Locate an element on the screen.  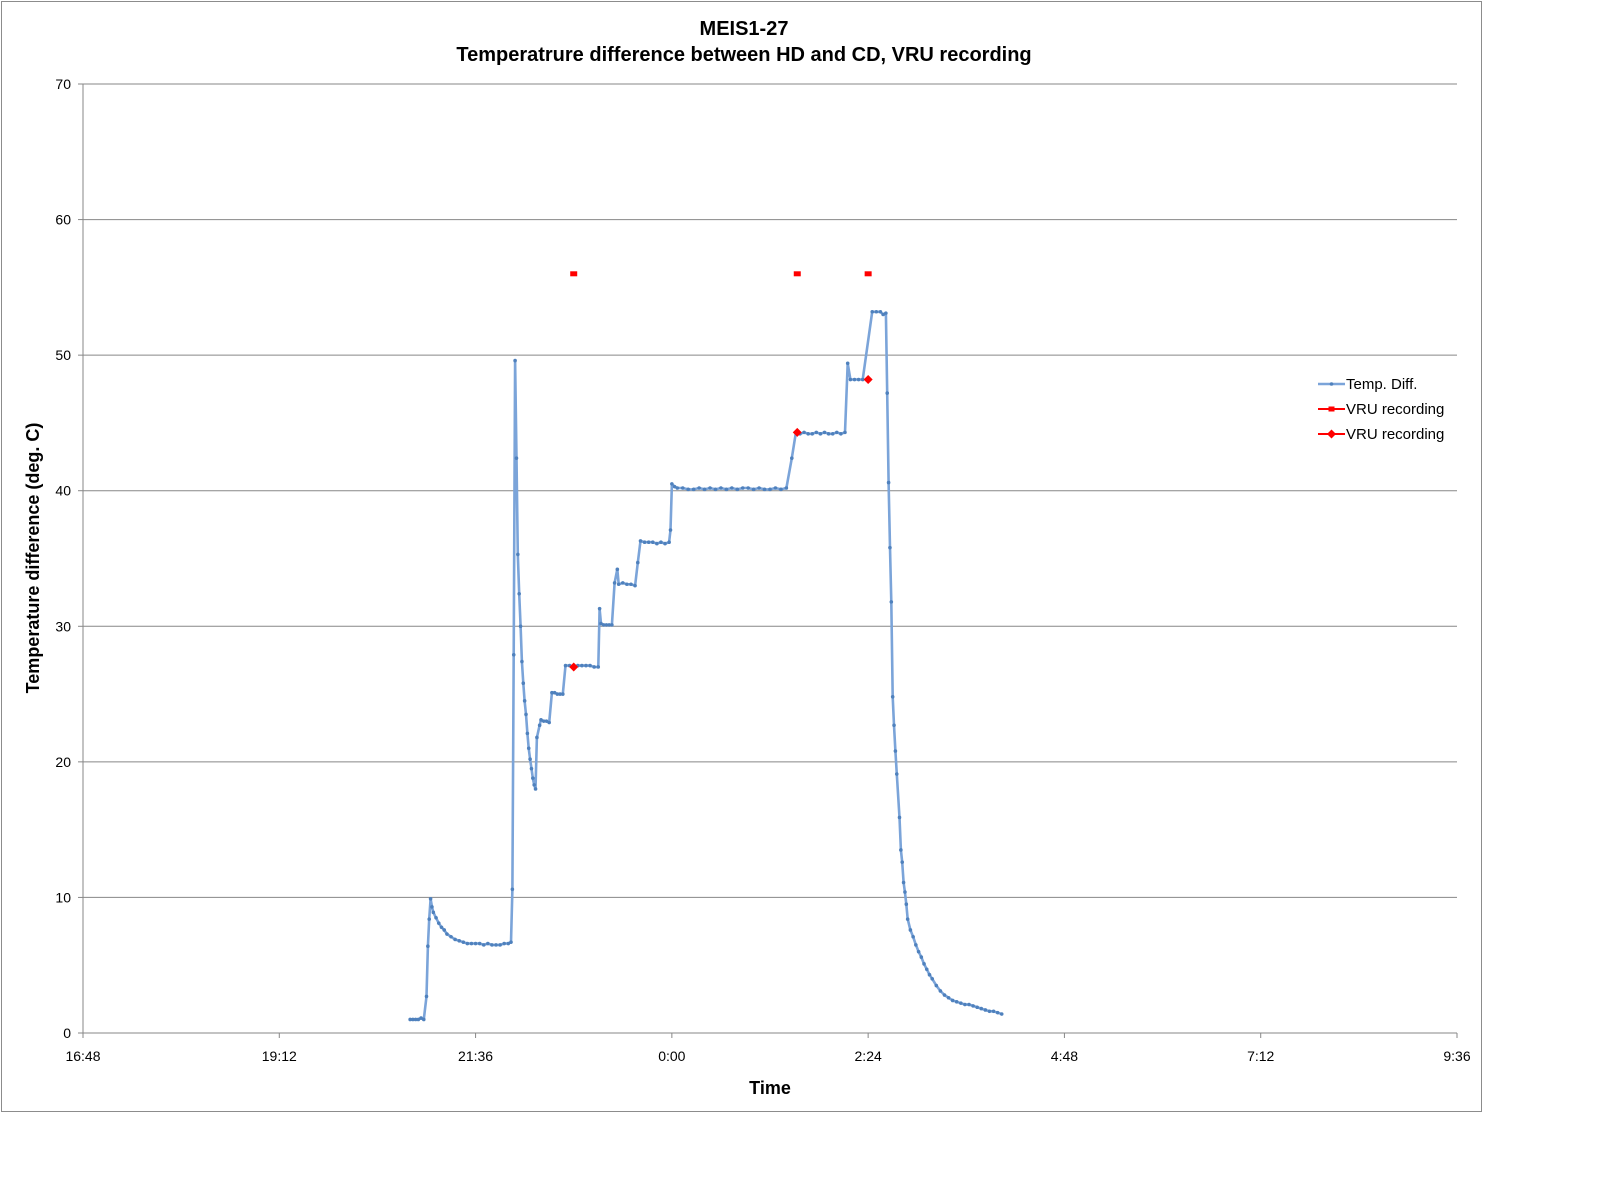
x-tick-label: 19:12 is located at coordinates (279, 1056).